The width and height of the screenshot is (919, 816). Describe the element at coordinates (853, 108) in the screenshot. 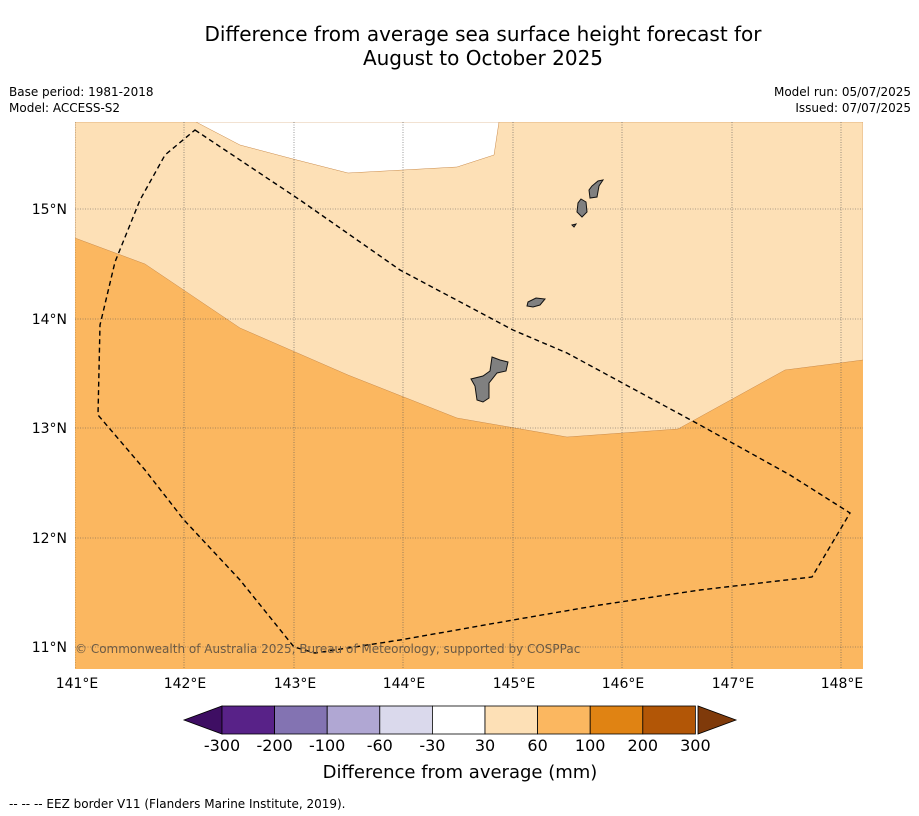

I see `issued-label: Issued: 07/07/2025` at that location.